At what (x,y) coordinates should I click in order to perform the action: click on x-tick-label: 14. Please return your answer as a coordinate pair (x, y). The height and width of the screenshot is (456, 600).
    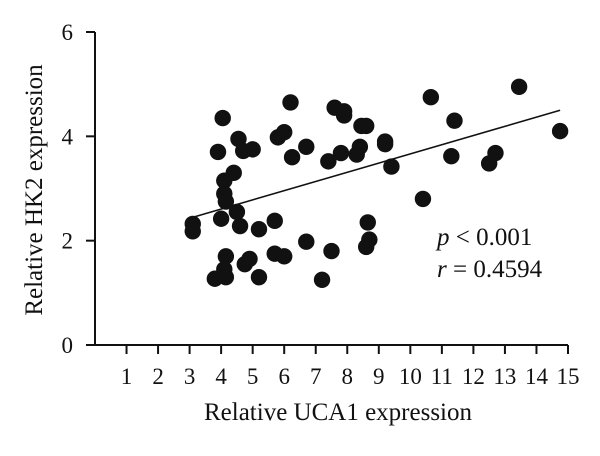
    Looking at the image, I should click on (537, 376).